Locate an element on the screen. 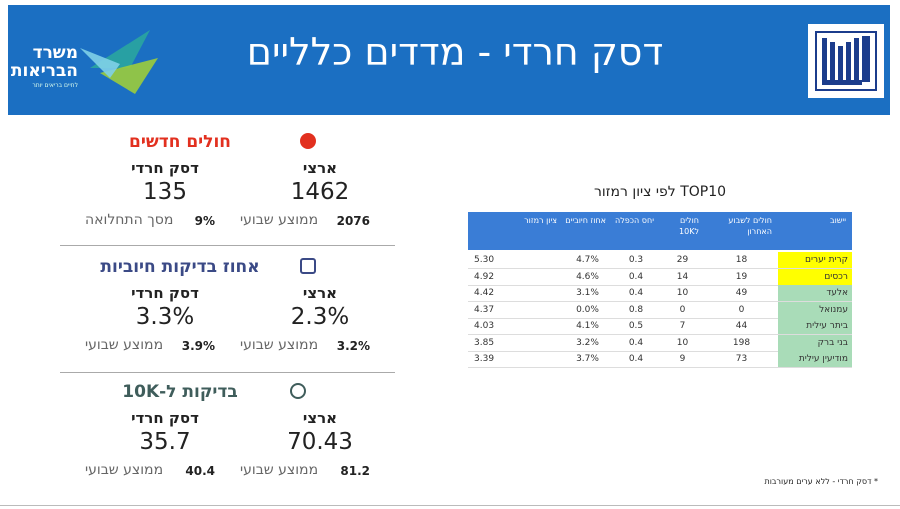  town-cell: ביתר עילית is located at coordinates (815, 326).